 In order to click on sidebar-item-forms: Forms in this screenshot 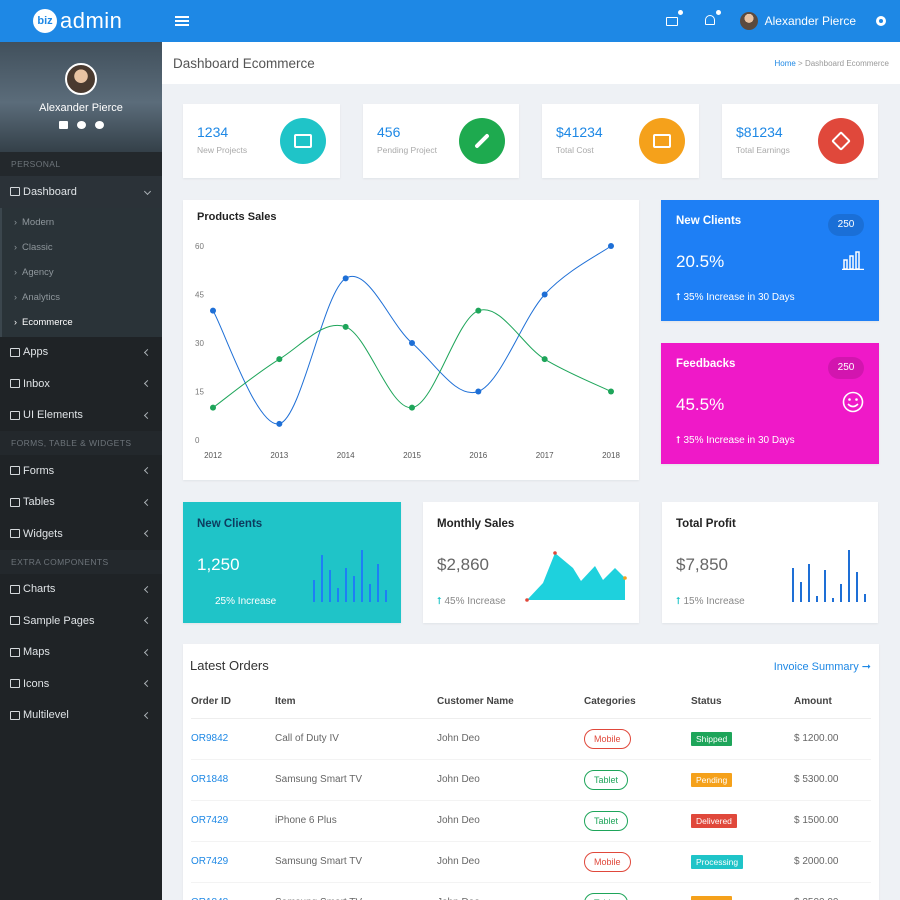, I will do `click(81, 471)`.